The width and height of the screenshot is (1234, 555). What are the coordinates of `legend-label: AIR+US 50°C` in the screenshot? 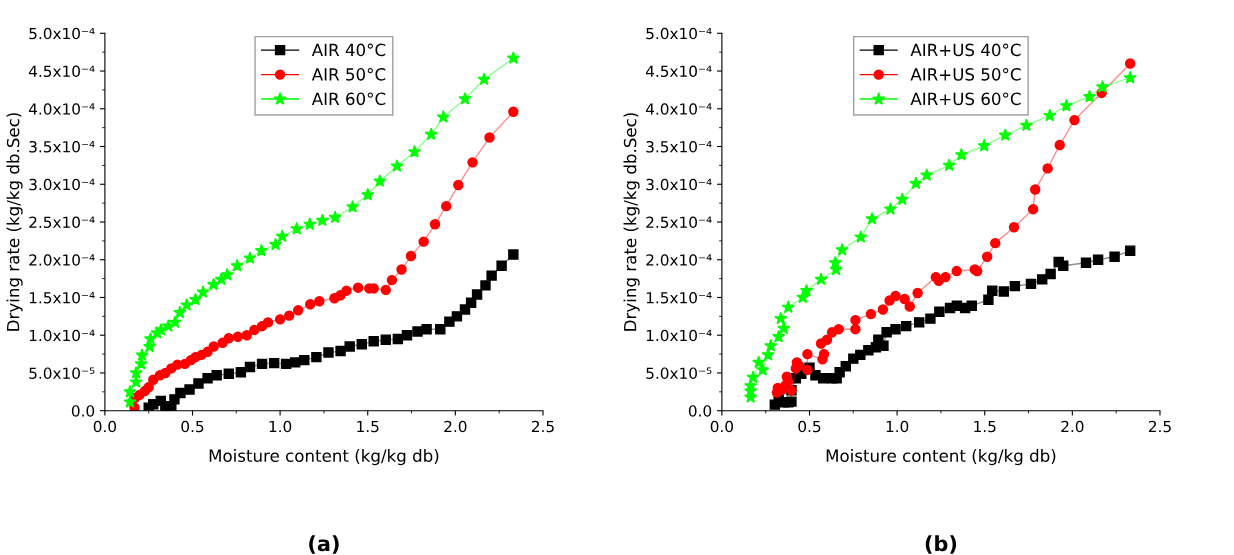 It's located at (965, 74).